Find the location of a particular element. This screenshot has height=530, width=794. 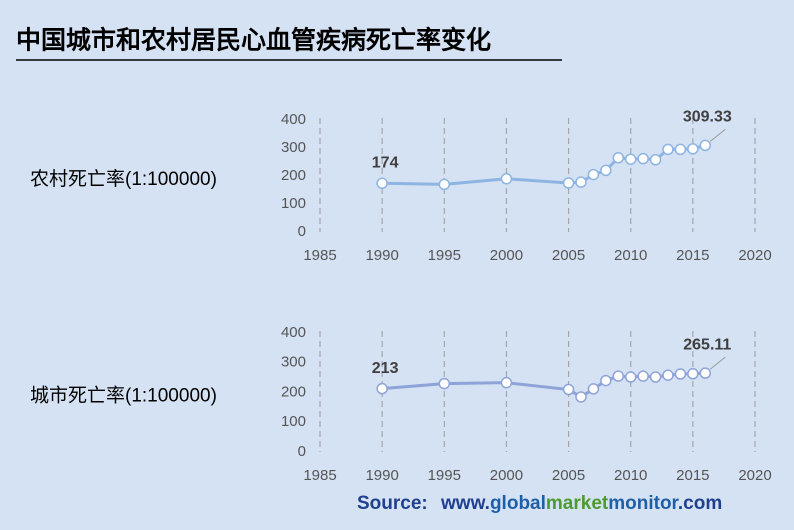

source-monitor: monitor is located at coordinates (643, 503).